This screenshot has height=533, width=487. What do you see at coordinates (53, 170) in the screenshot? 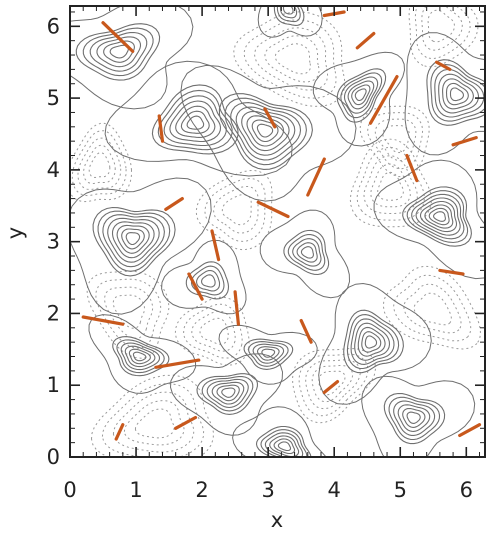
I see `y-tick-label: 4` at bounding box center [53, 170].